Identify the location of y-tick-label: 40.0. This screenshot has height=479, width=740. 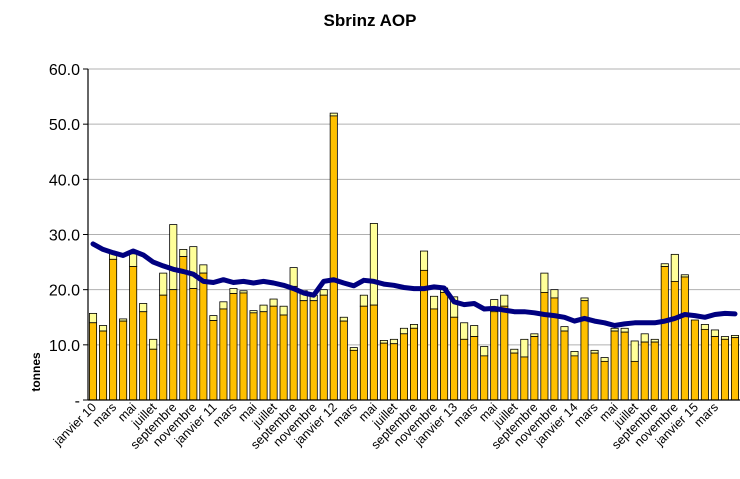
(64, 180).